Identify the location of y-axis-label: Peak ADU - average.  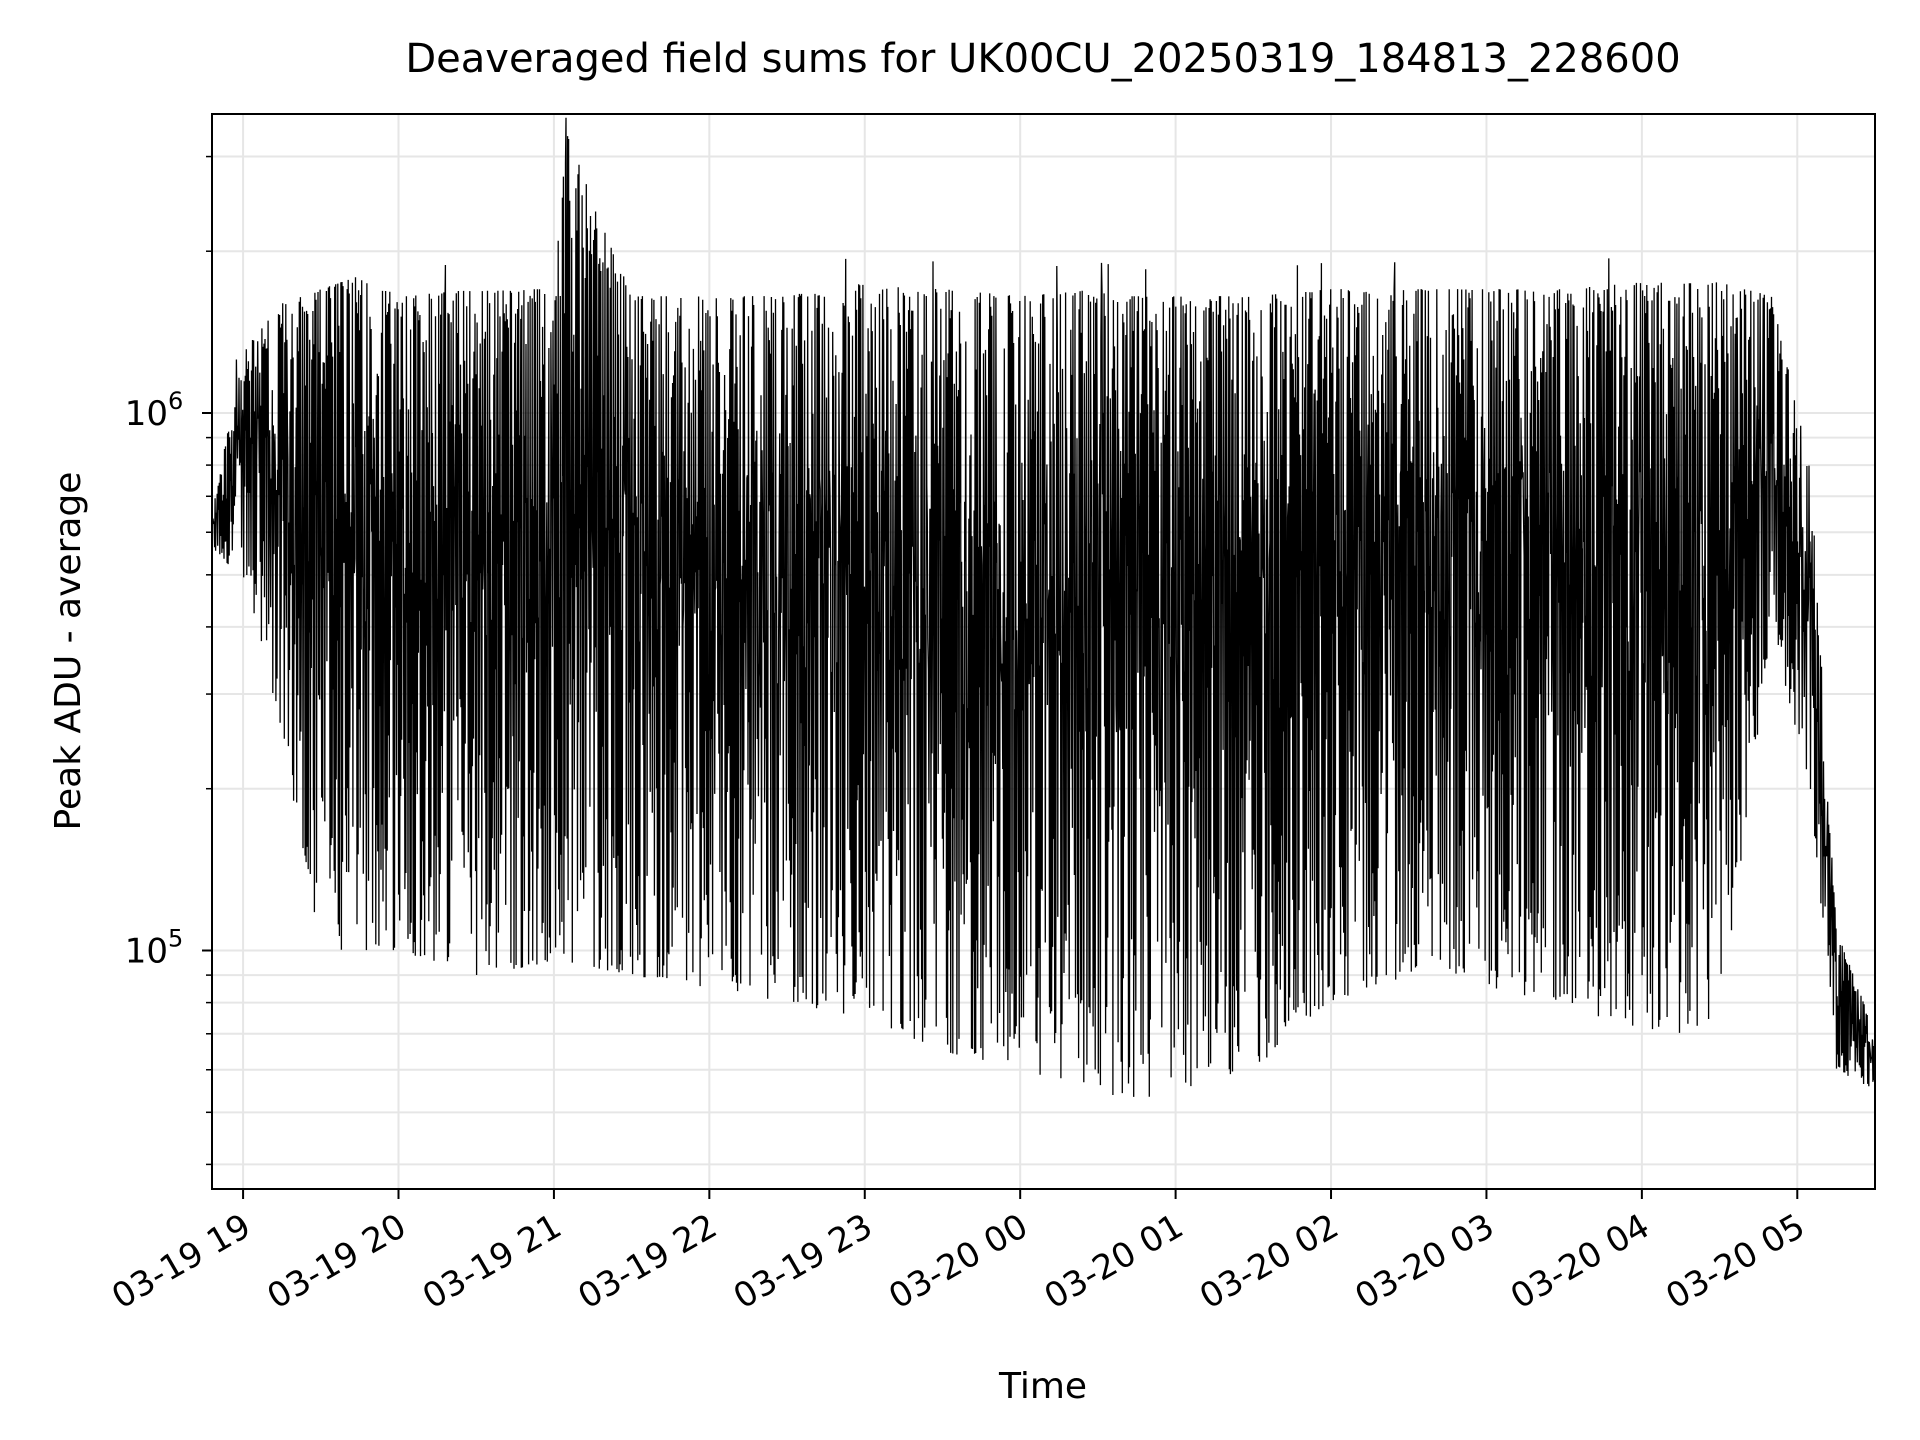
(68, 651).